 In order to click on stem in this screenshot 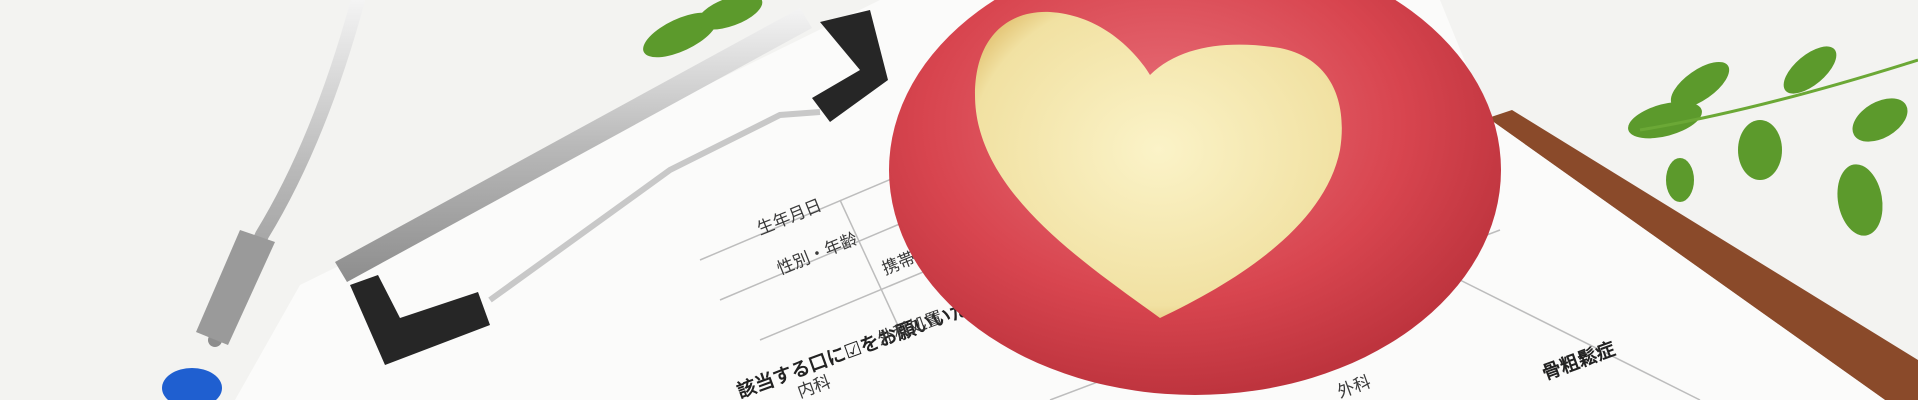, I will do `click(1778, 95)`.